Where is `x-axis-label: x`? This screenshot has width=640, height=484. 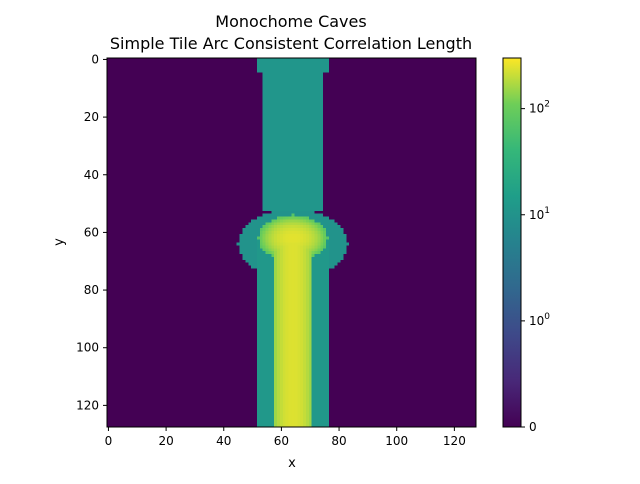 x-axis-label: x is located at coordinates (292, 463).